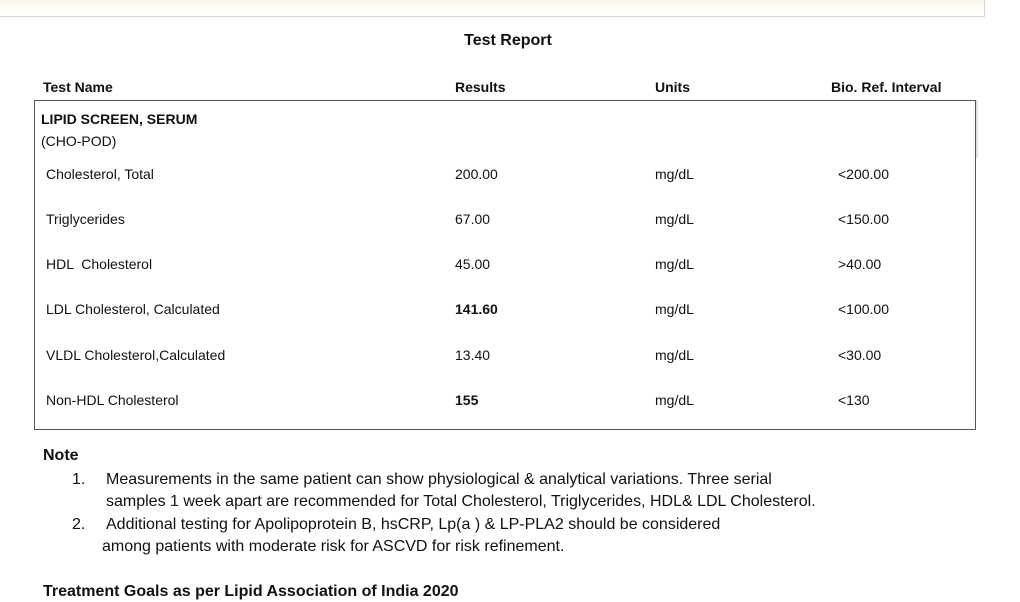  What do you see at coordinates (510, 177) in the screenshot?
I see `result-row: Cholesterol, Total 200.00 mg/dL <200.00` at bounding box center [510, 177].